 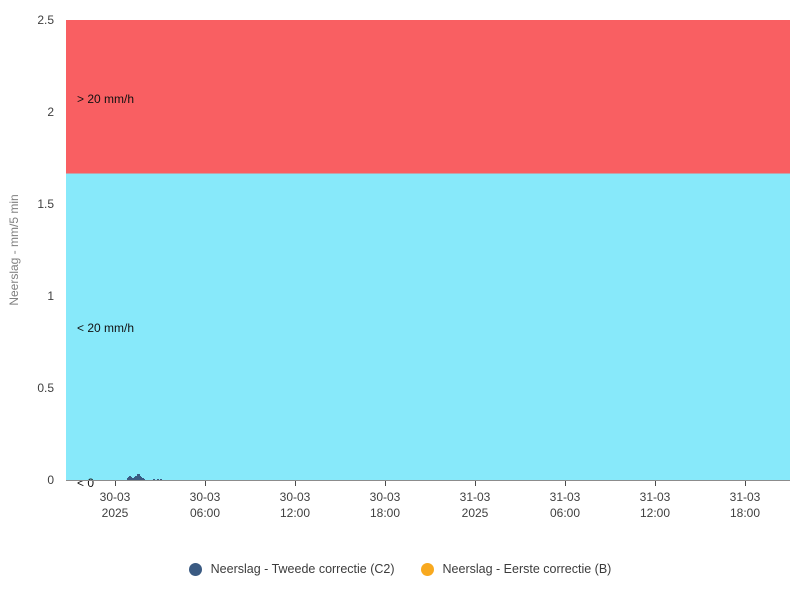 I want to click on band-threshold-line, so click(x=428, y=174).